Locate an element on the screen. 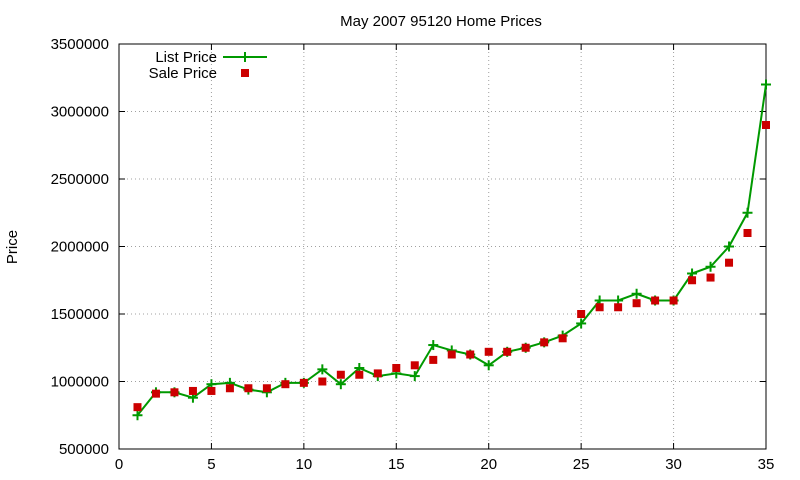 The width and height of the screenshot is (800, 480). x-tick-label: 0 is located at coordinates (119, 464).